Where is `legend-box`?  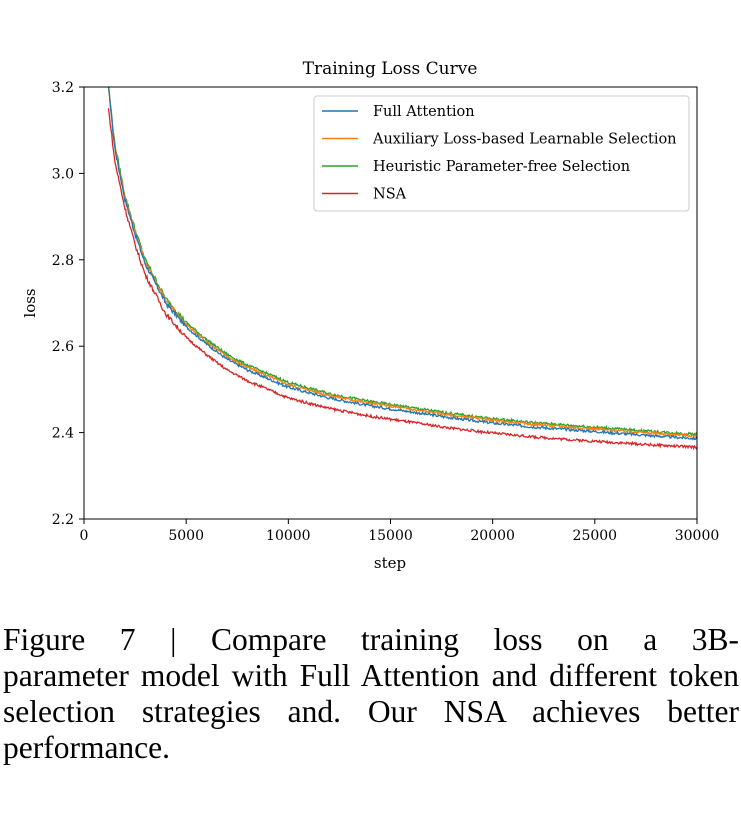
legend-box is located at coordinates (501, 153).